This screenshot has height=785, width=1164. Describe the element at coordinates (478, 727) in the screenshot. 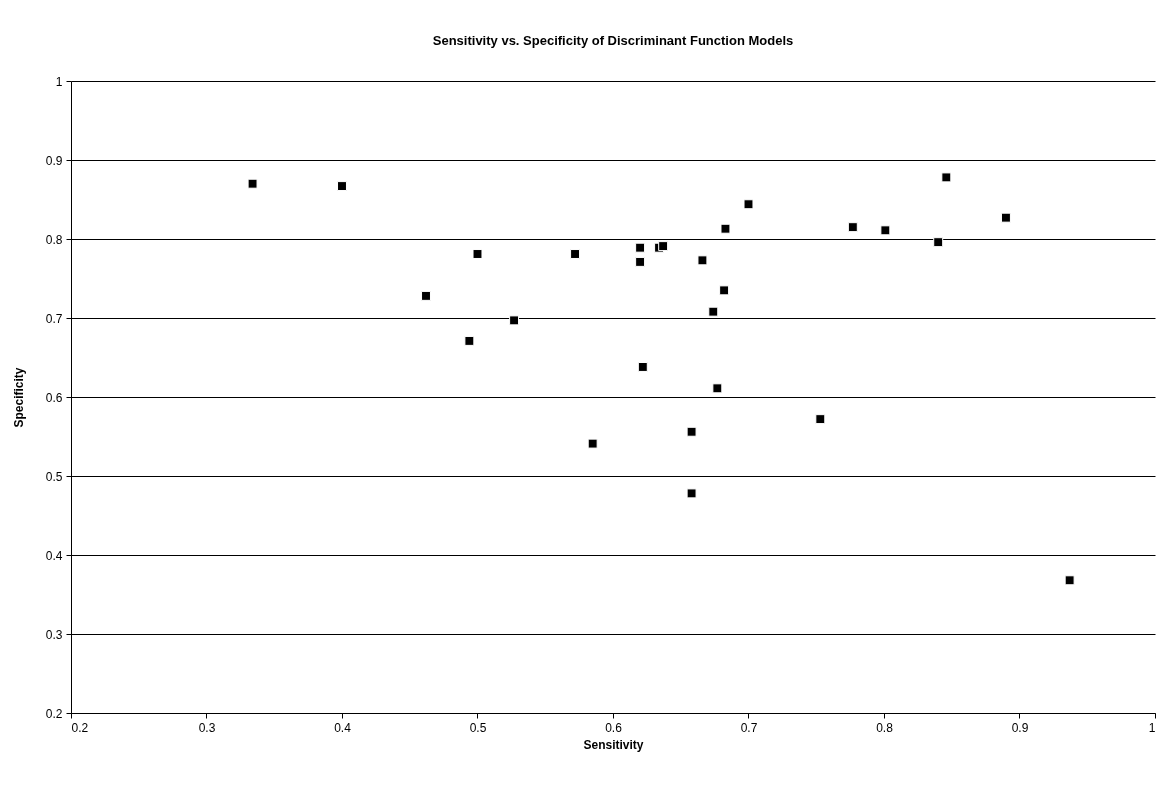

I see `x-tick-label: 0.5` at that location.